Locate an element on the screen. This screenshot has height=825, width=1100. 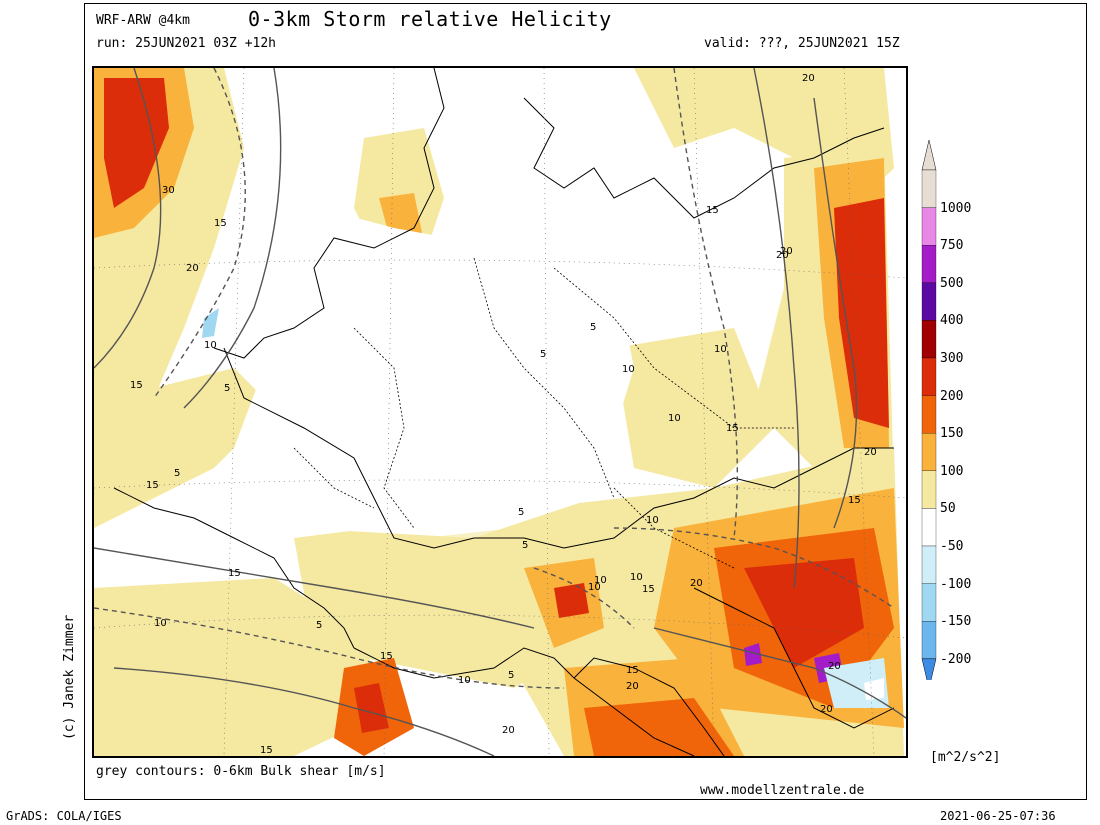
units-label: [m^2/s^2] is located at coordinates (965, 757).